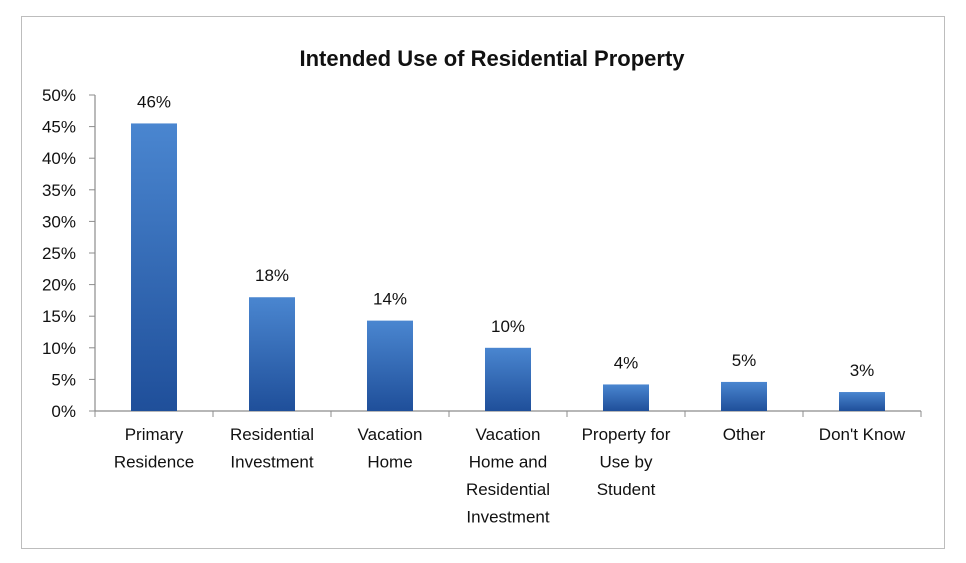 The image size is (966, 563). Describe the element at coordinates (59, 348) in the screenshot. I see `y-tick-label: 10%` at that location.